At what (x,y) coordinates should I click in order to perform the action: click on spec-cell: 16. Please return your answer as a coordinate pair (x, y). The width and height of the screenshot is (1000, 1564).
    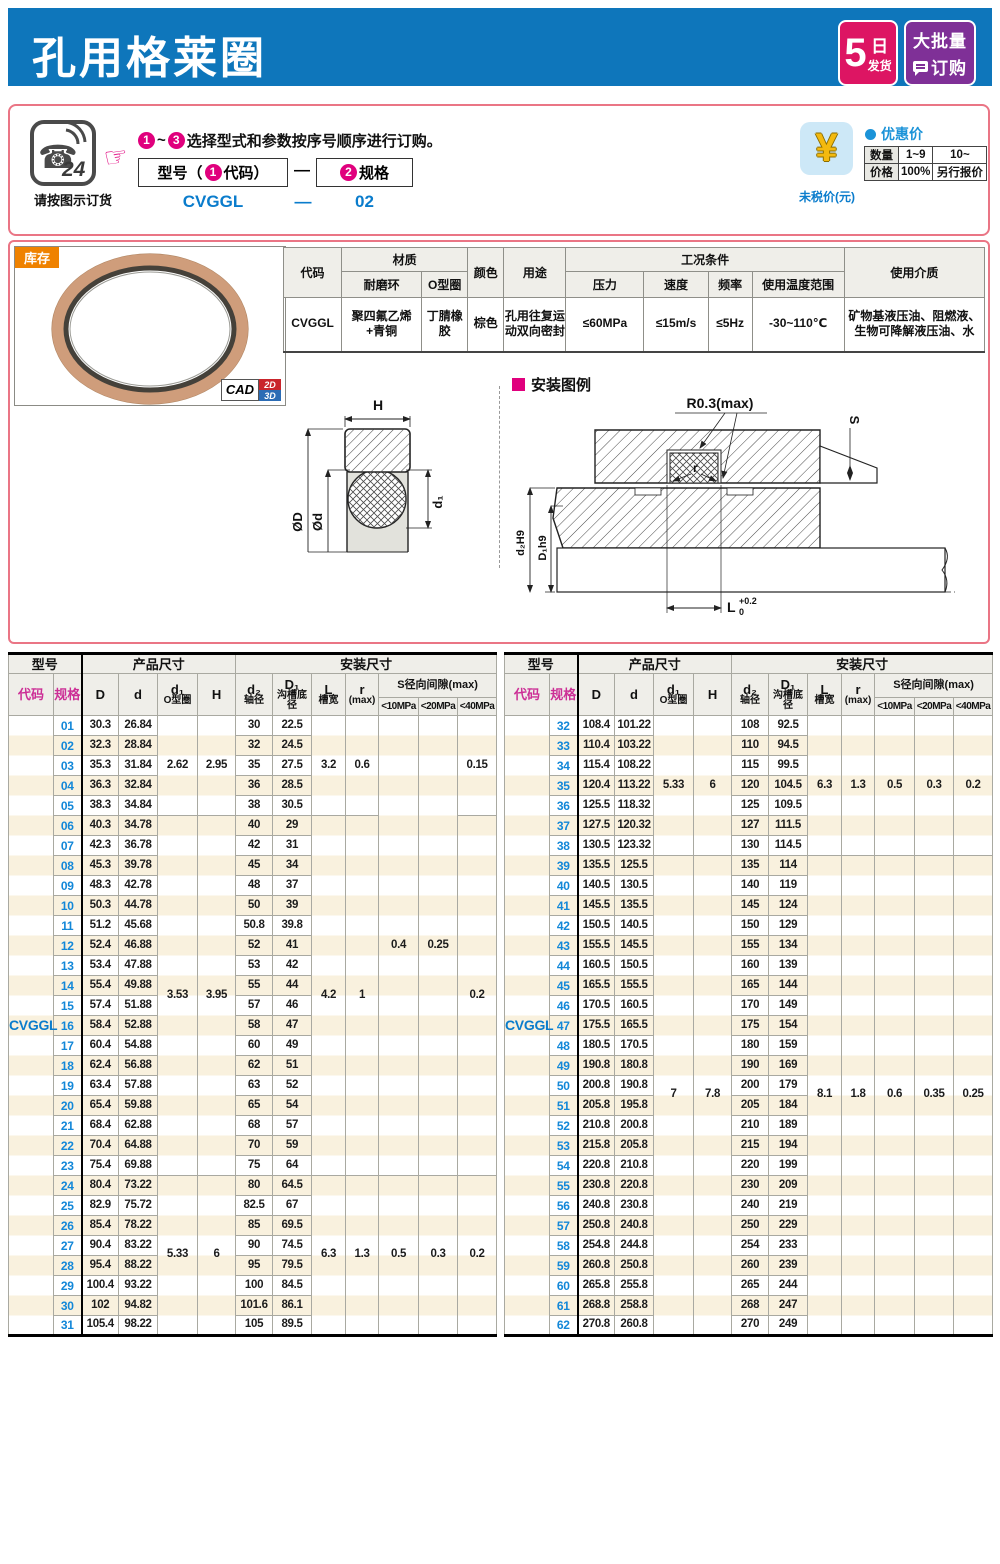
    Looking at the image, I should click on (67, 1025).